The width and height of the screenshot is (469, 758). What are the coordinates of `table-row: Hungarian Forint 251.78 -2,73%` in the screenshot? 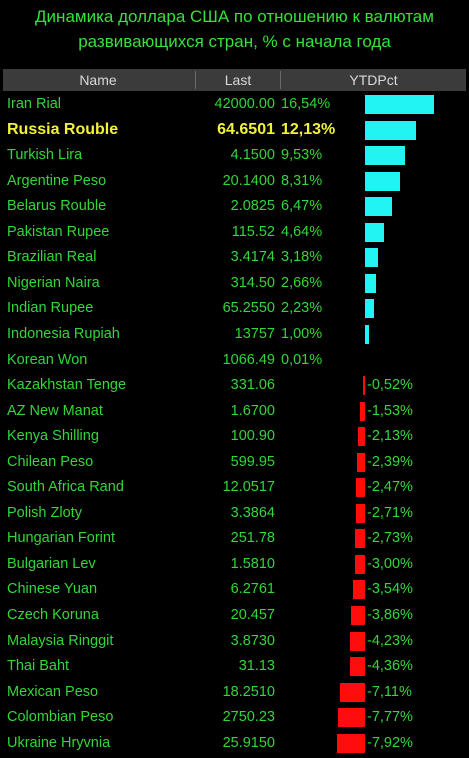 It's located at (234, 539).